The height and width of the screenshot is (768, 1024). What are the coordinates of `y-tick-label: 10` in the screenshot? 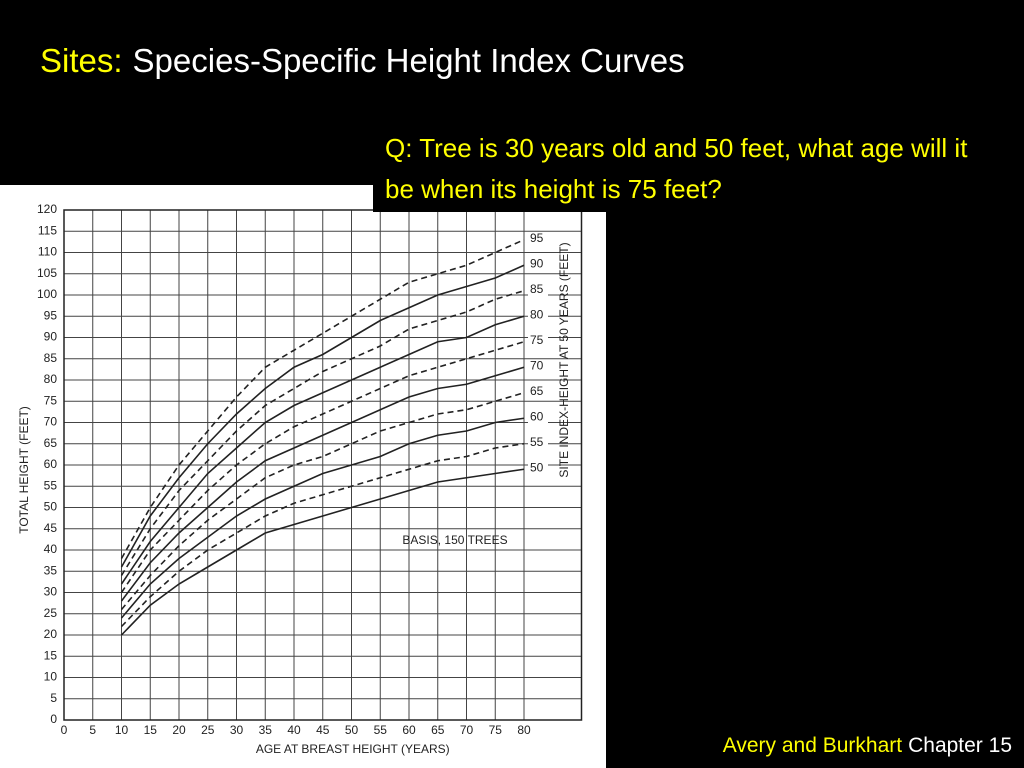 It's located at (51, 677).